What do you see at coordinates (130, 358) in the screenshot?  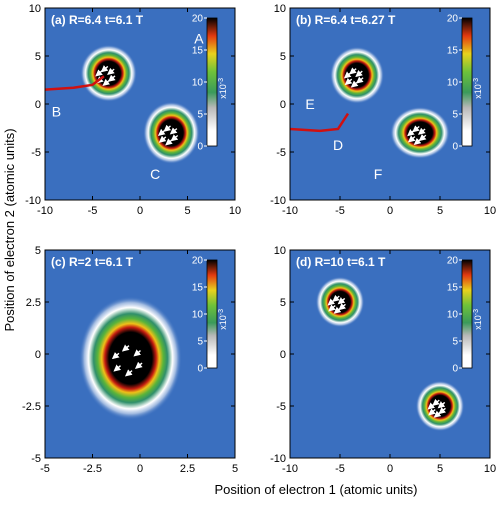 I see `density-peak` at bounding box center [130, 358].